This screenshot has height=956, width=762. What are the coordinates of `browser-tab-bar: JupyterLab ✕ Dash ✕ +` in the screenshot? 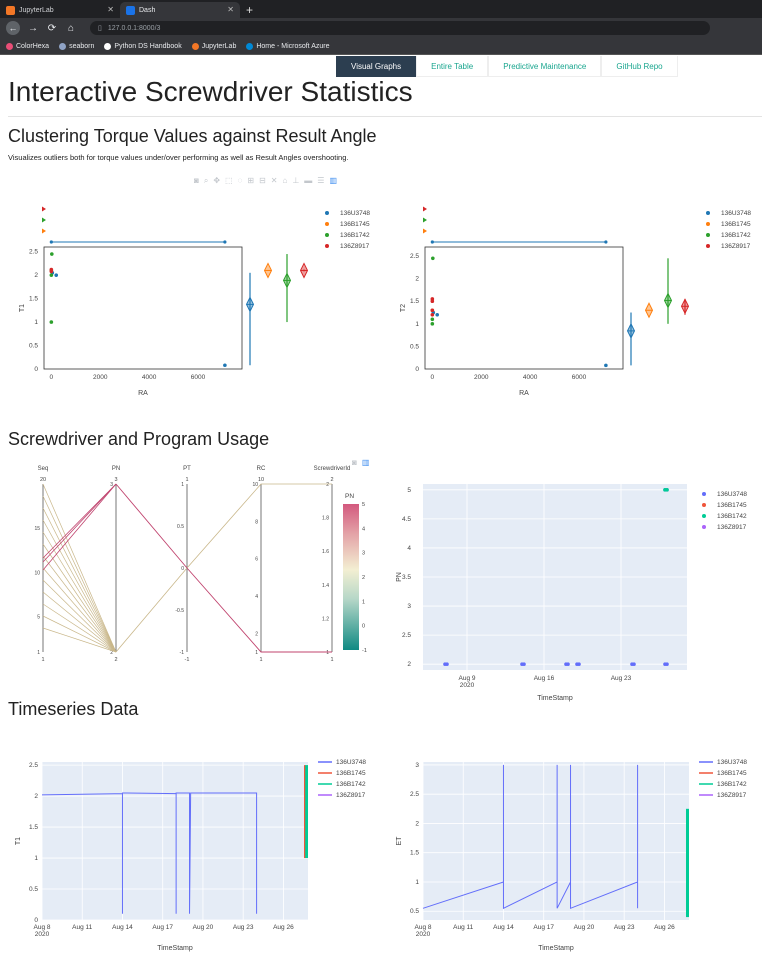 It's located at (381, 9).